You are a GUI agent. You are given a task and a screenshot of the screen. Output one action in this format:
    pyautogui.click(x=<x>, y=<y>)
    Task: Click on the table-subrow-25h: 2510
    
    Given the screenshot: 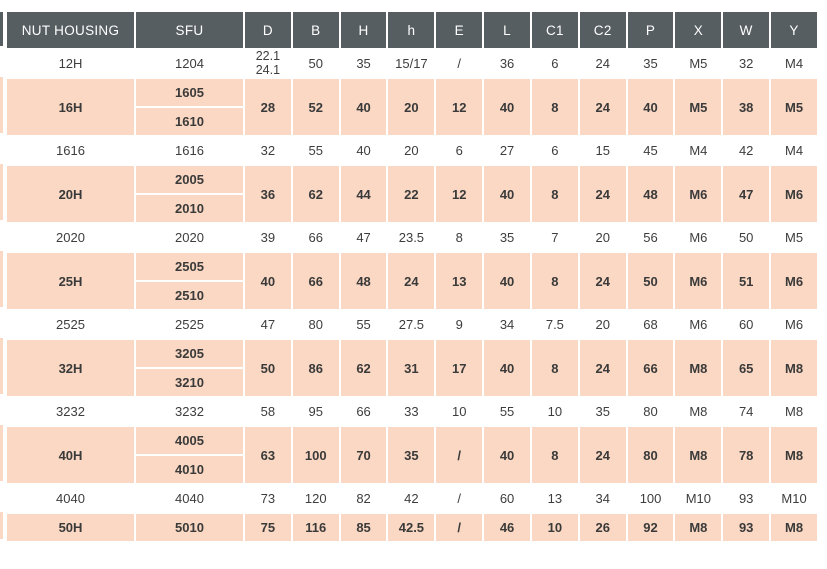 What is the action you would take?
    pyautogui.click(x=412, y=295)
    